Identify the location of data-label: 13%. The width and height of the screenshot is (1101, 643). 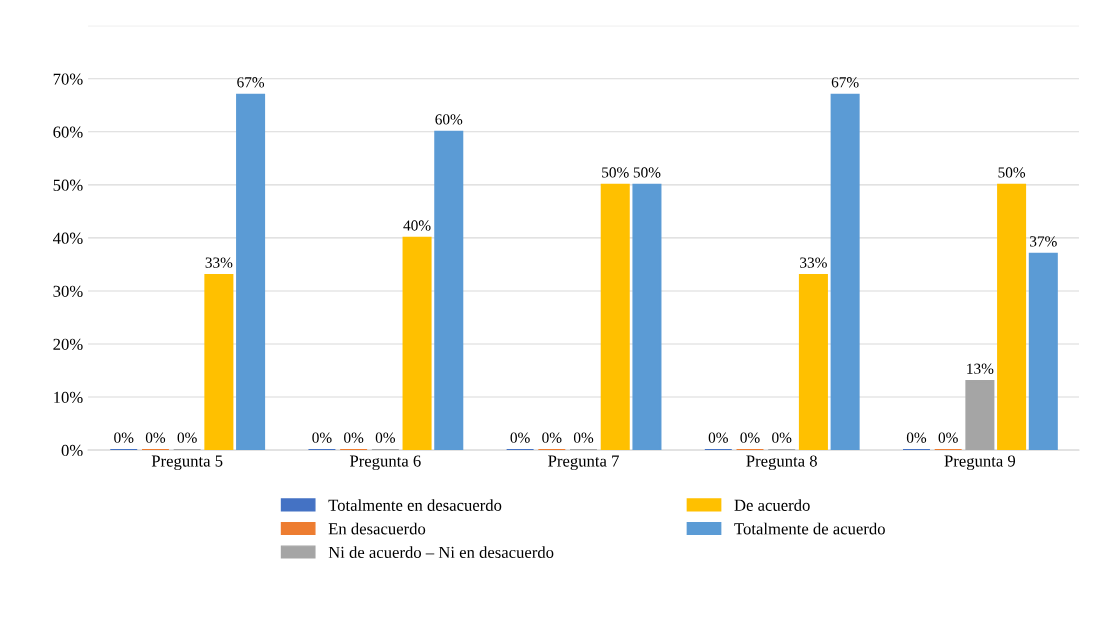
(980, 368).